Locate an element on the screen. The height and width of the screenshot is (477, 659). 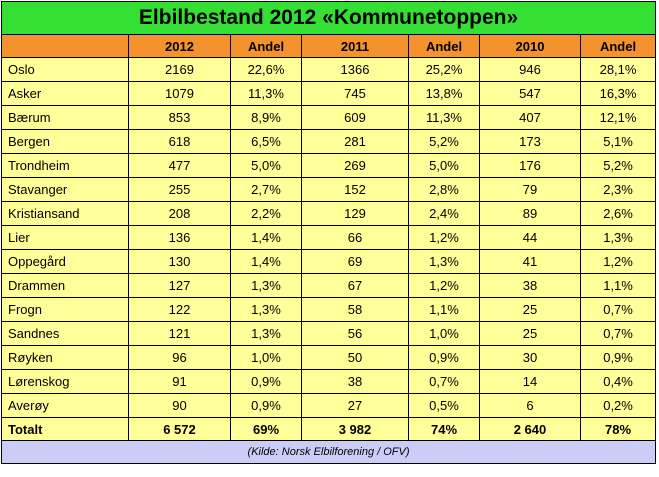
table-row: Bergen 618 6,5% 281 5,2% 173 5,1% is located at coordinates (329, 141).